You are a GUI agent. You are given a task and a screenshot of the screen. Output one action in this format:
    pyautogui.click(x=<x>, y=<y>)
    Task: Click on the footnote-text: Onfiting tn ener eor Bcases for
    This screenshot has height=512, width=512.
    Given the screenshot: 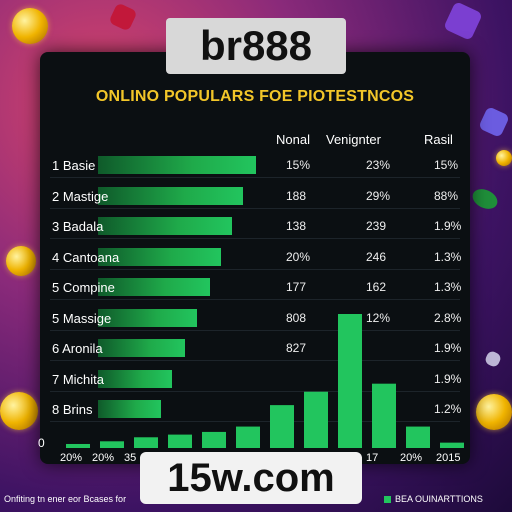 What is the action you would take?
    pyautogui.click(x=65, y=499)
    